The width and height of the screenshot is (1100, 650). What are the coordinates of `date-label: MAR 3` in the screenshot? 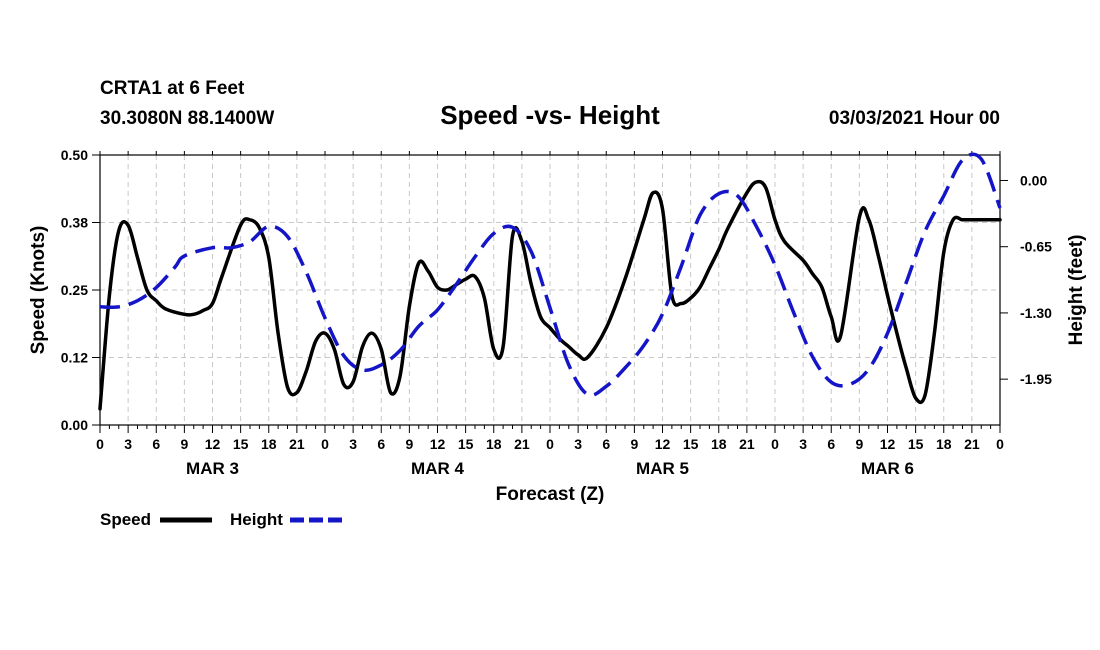 It's located at (212, 468).